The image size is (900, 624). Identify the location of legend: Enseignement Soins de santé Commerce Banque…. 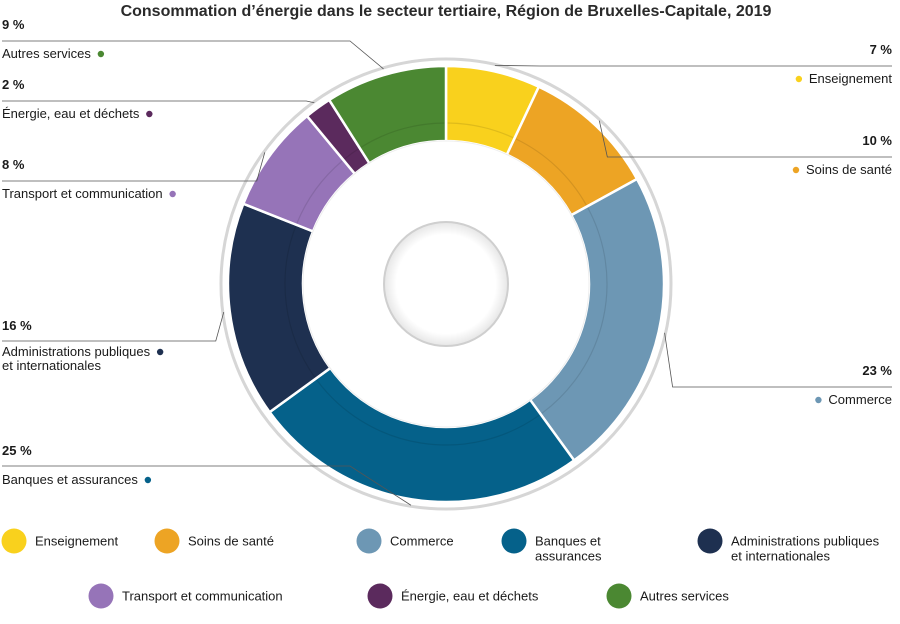
(440, 568).